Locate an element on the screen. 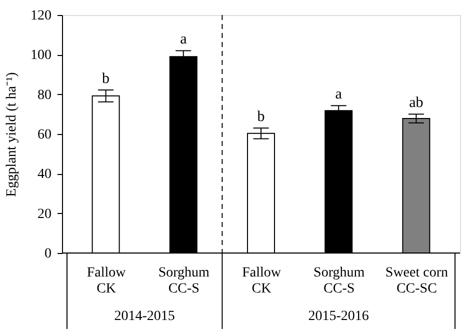 This screenshot has height=332, width=474. y-tick-label: 40 is located at coordinates (45, 174).